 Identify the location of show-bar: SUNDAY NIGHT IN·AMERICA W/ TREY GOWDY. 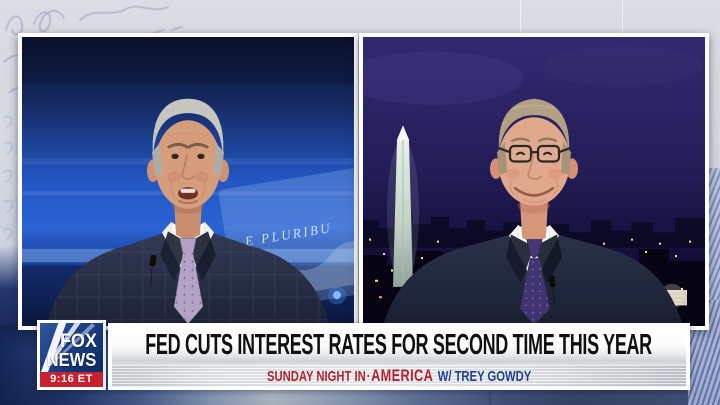
(399, 376).